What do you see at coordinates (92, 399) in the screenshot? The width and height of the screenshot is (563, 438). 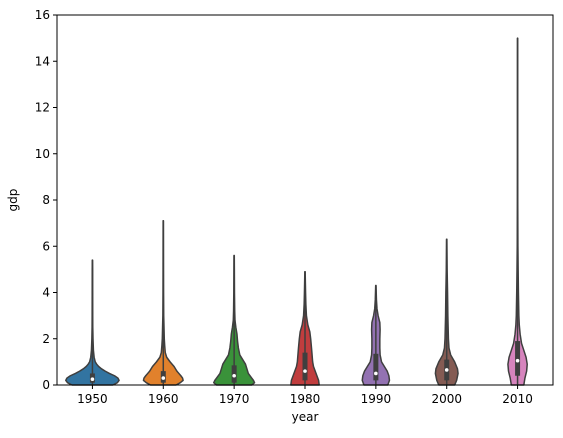 I see `x-tick-label: 1950` at bounding box center [92, 399].